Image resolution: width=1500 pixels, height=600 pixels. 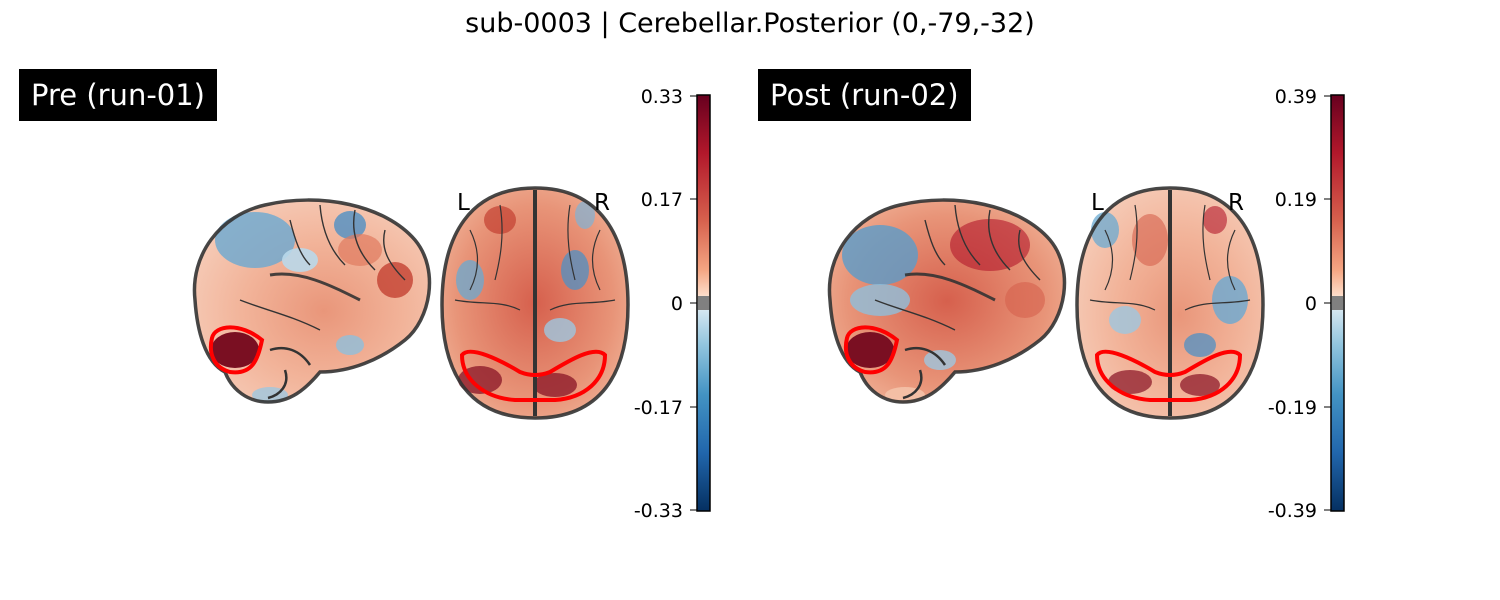 What do you see at coordinates (1097, 203) in the screenshot?
I see `left-hemisphere-label-post: L` at bounding box center [1097, 203].